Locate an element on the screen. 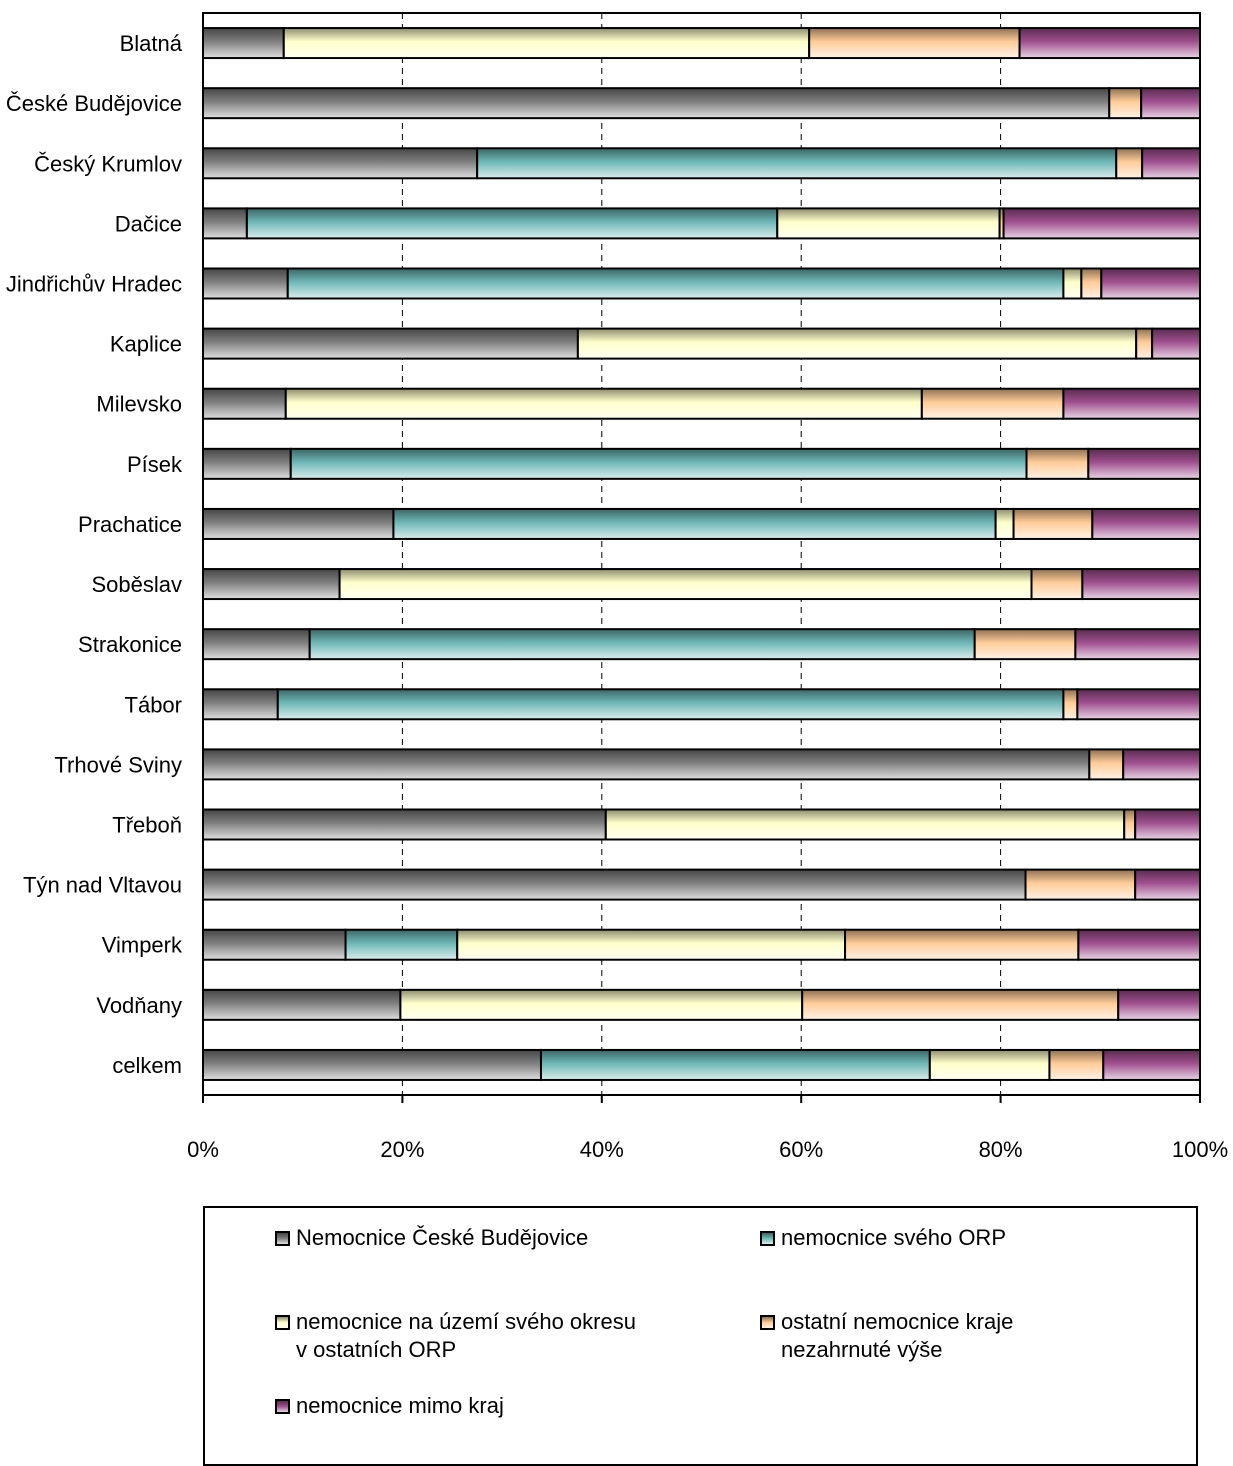 The width and height of the screenshot is (1233, 1466). x-tick-label: 80% is located at coordinates (1001, 1149).